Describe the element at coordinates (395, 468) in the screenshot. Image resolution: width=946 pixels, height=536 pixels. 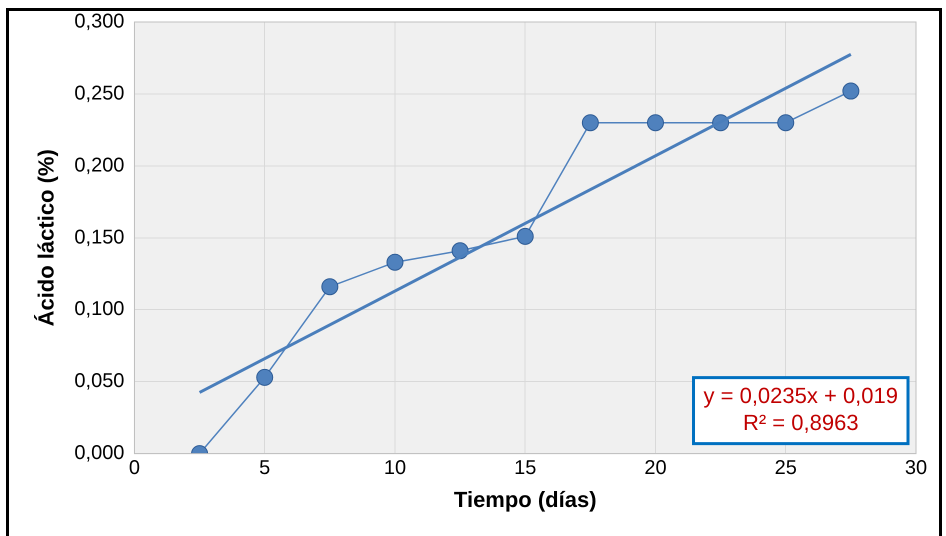
I see `x-tick-label: 10` at that location.